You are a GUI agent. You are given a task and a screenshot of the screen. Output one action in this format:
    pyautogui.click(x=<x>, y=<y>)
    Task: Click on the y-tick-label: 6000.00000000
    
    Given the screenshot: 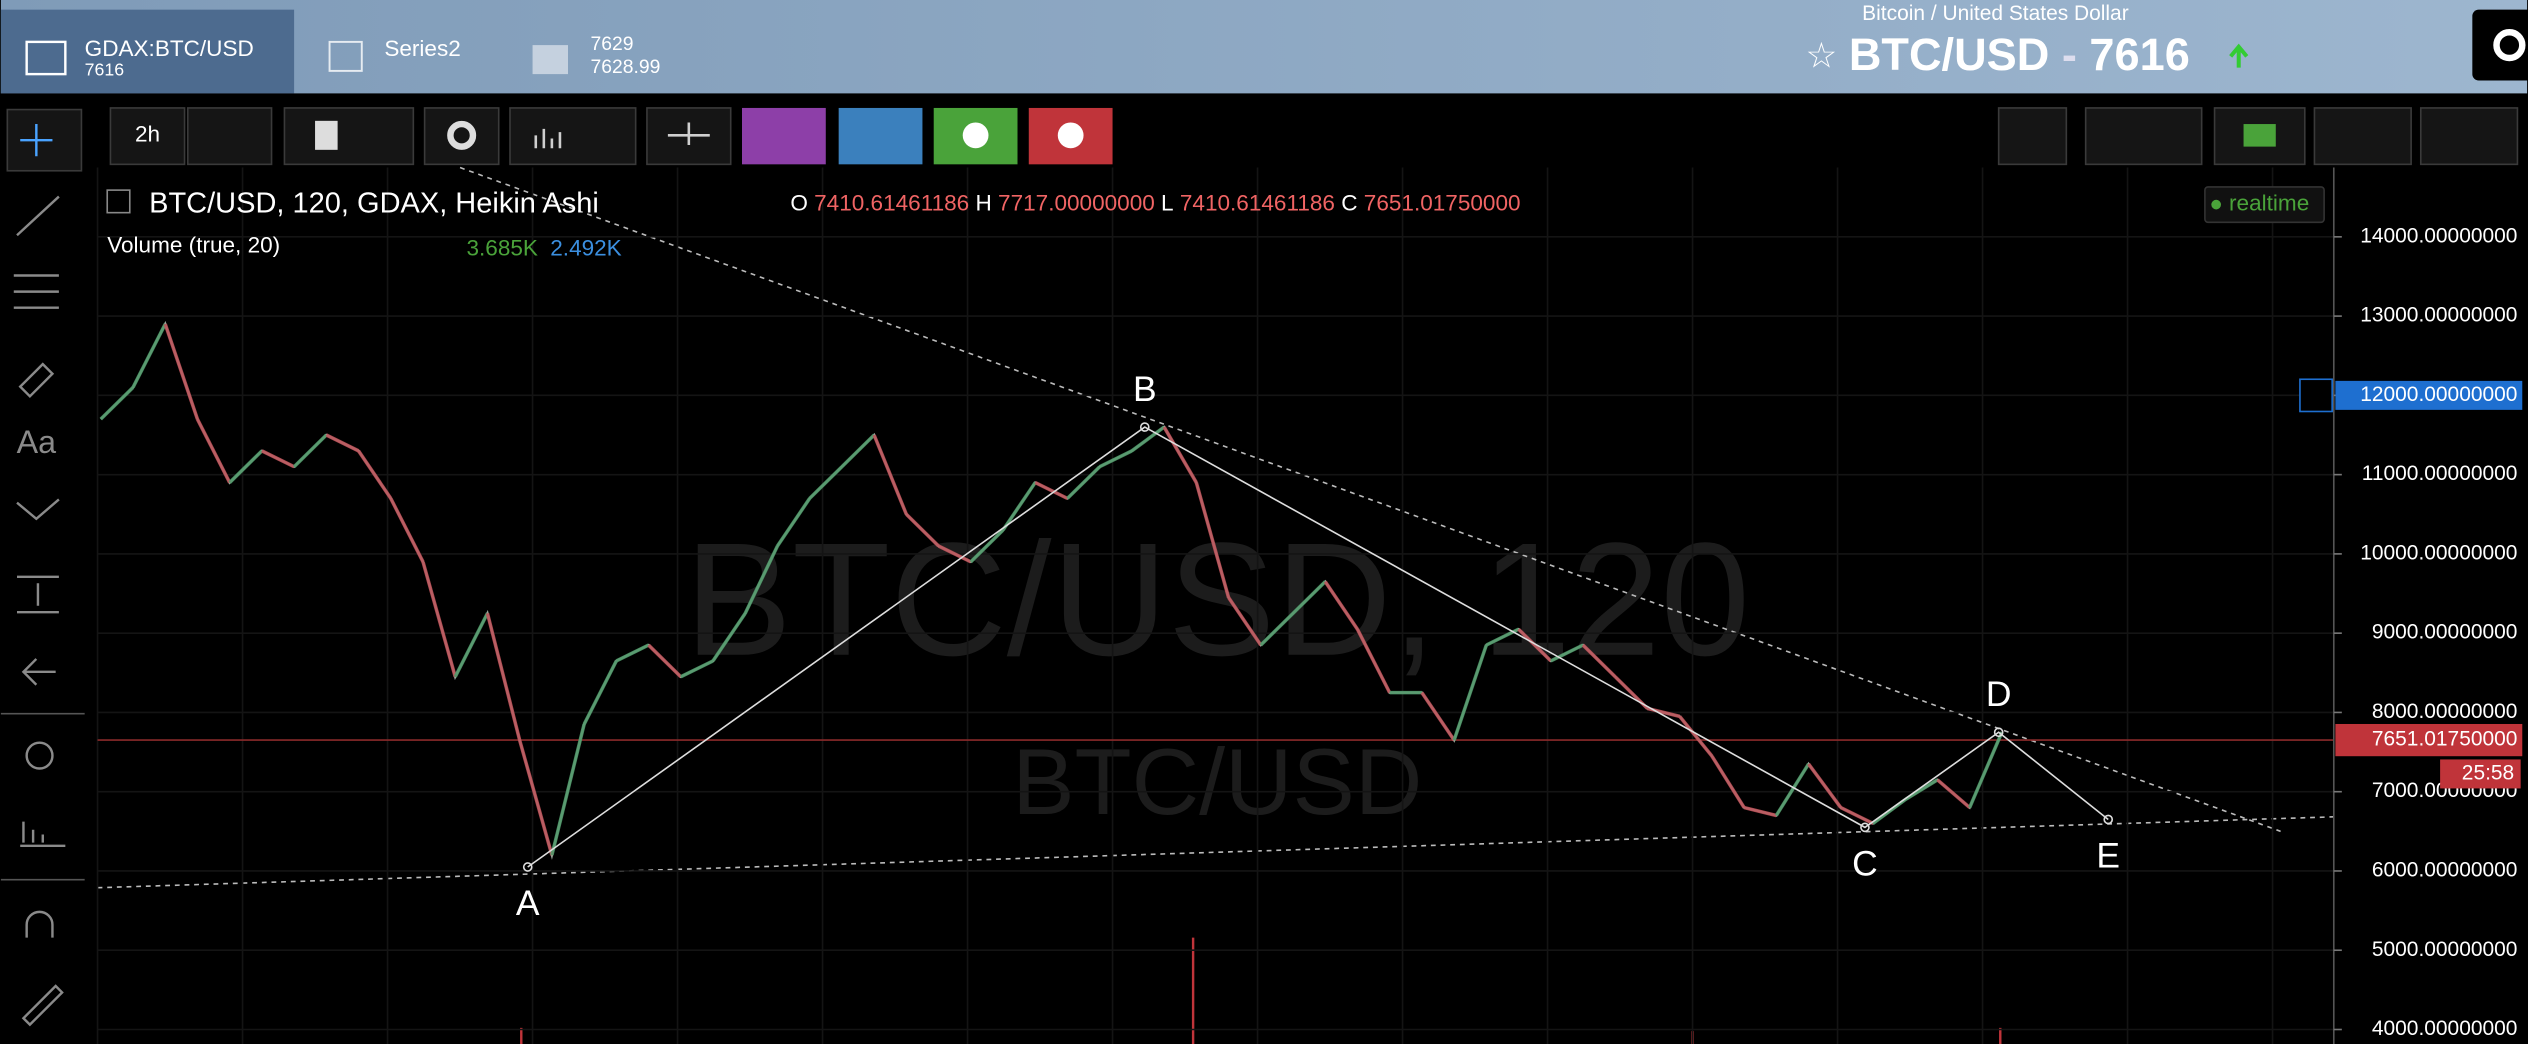 What is the action you would take?
    pyautogui.click(x=2445, y=869)
    